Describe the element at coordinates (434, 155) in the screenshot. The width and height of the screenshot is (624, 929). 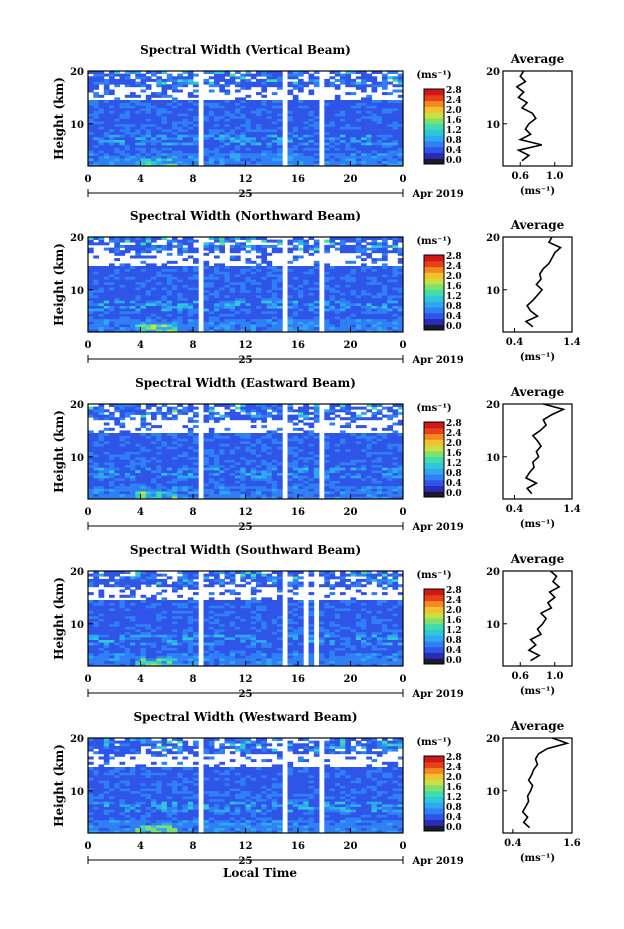
I see `colorbar-swatch` at that location.